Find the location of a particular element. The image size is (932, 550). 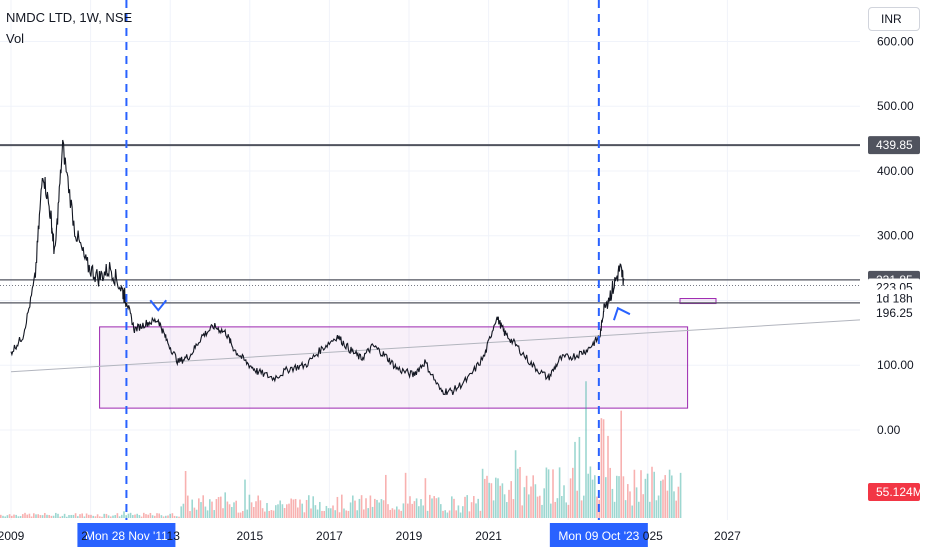

price-label-box is located at coordinates (894, 298).